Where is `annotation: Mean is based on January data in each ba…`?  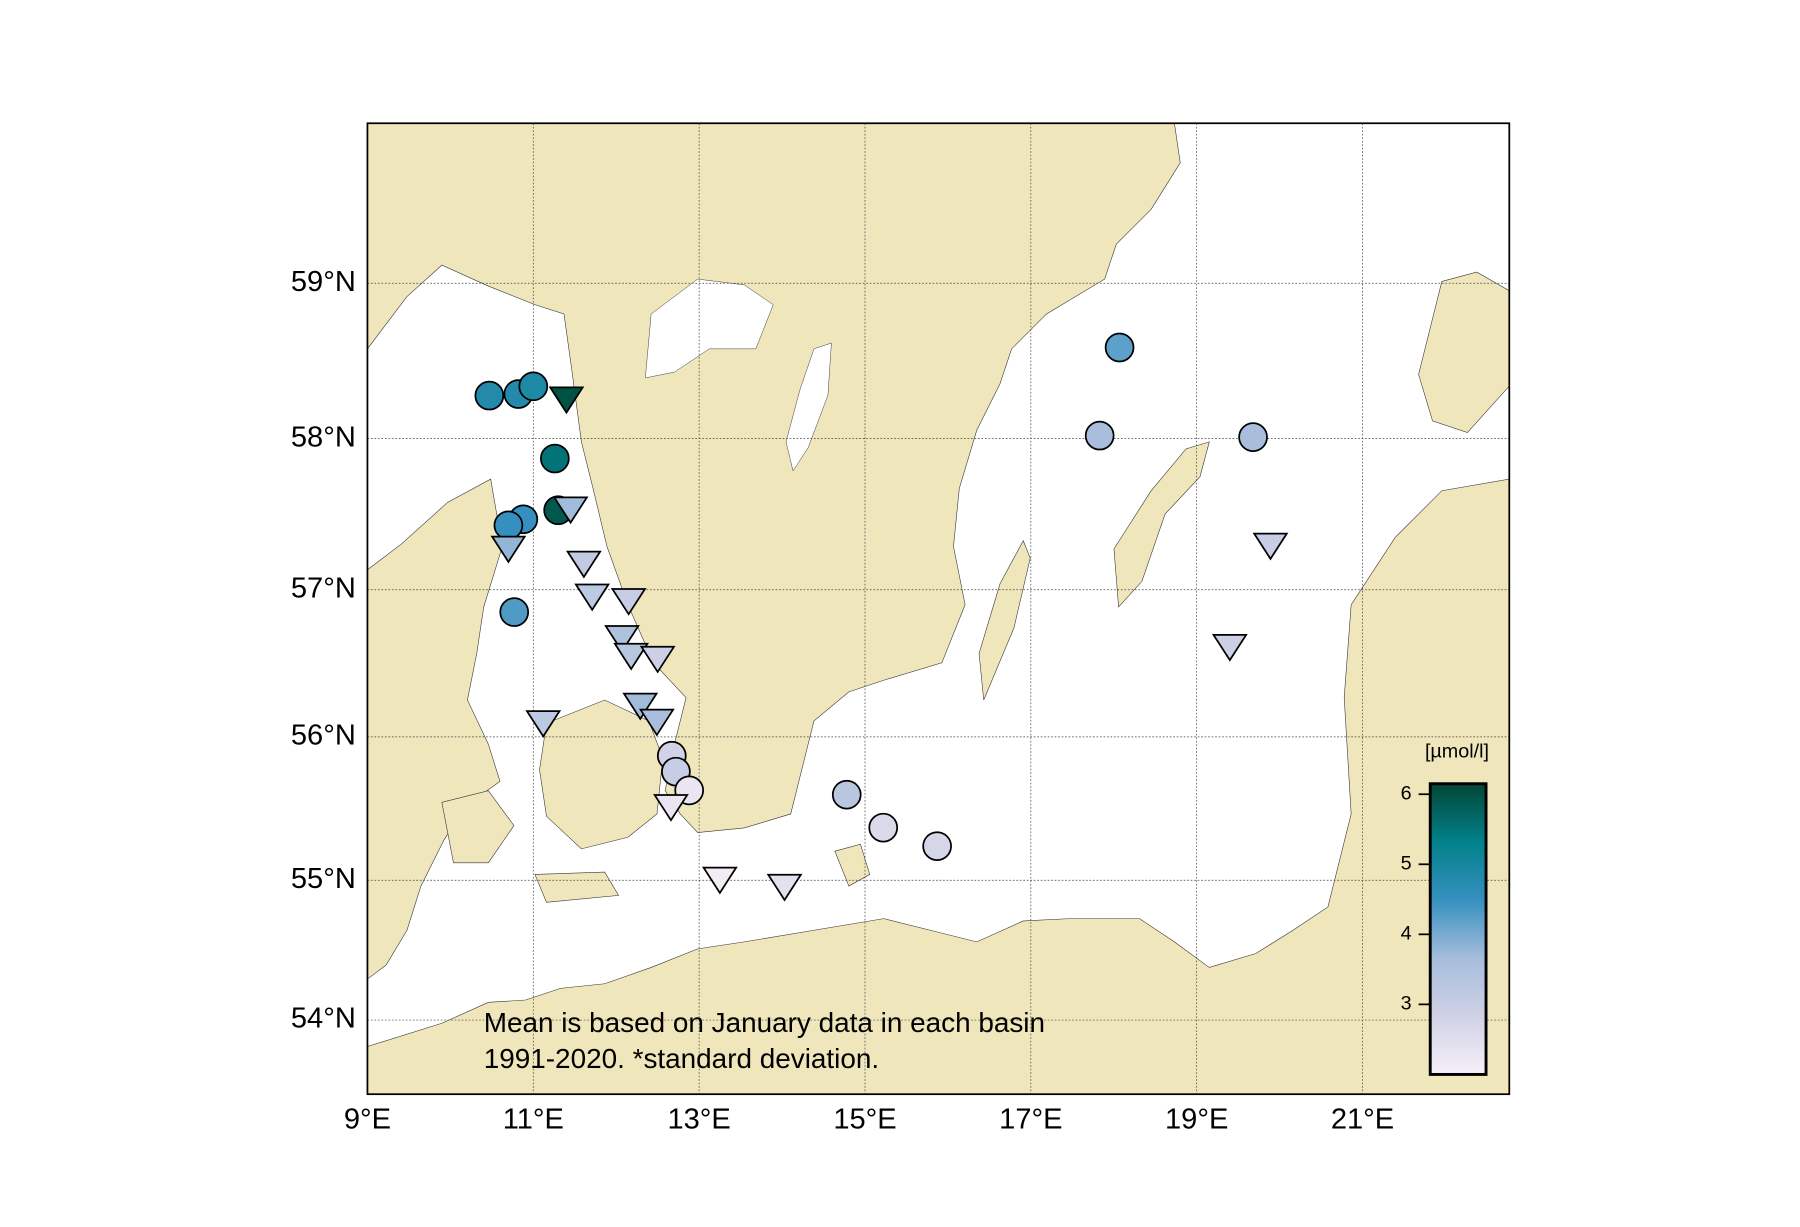 annotation: Mean is based on January data in each ba… is located at coordinates (764, 1022).